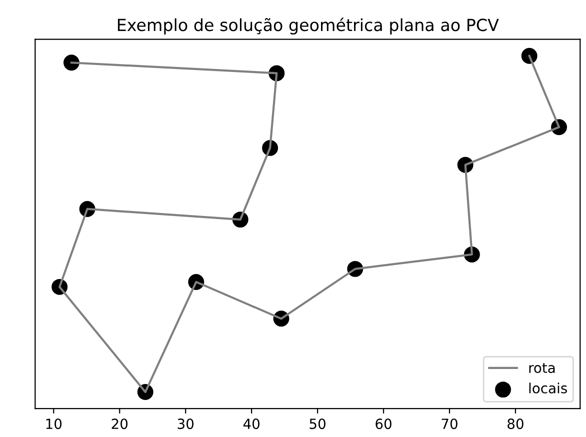  Describe the element at coordinates (542, 368) in the screenshot. I see `legend-label: rota` at that location.